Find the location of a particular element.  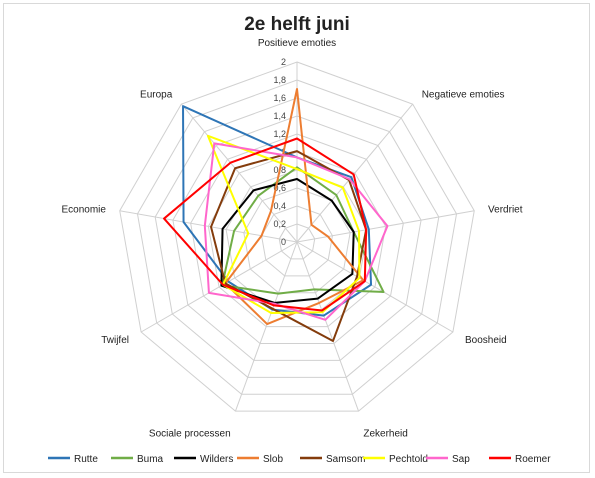

tick-label: 0,2 is located at coordinates (279, 224).